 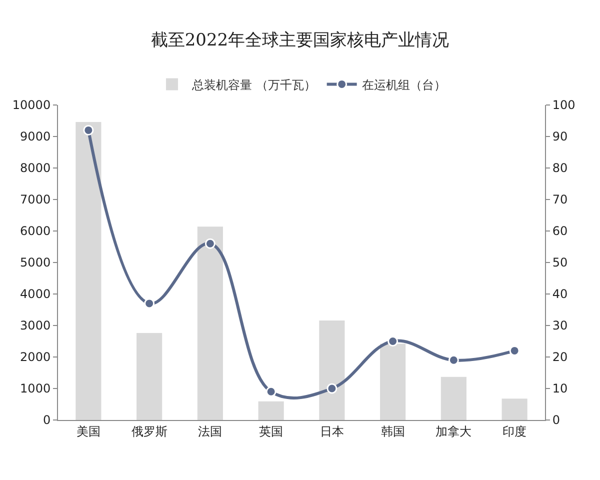 What do you see at coordinates (560, 294) in the screenshot?
I see `y2-tick-label: 40` at bounding box center [560, 294].